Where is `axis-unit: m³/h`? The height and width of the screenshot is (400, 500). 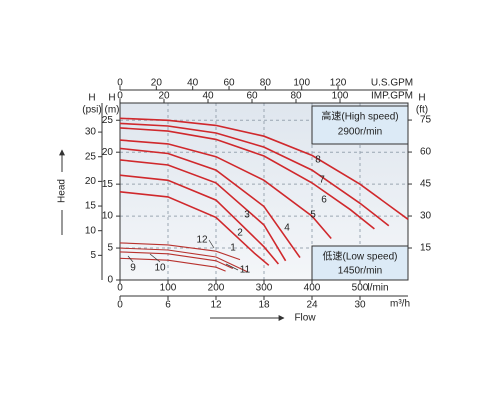
axis-unit: m³/h is located at coordinates (400, 304).